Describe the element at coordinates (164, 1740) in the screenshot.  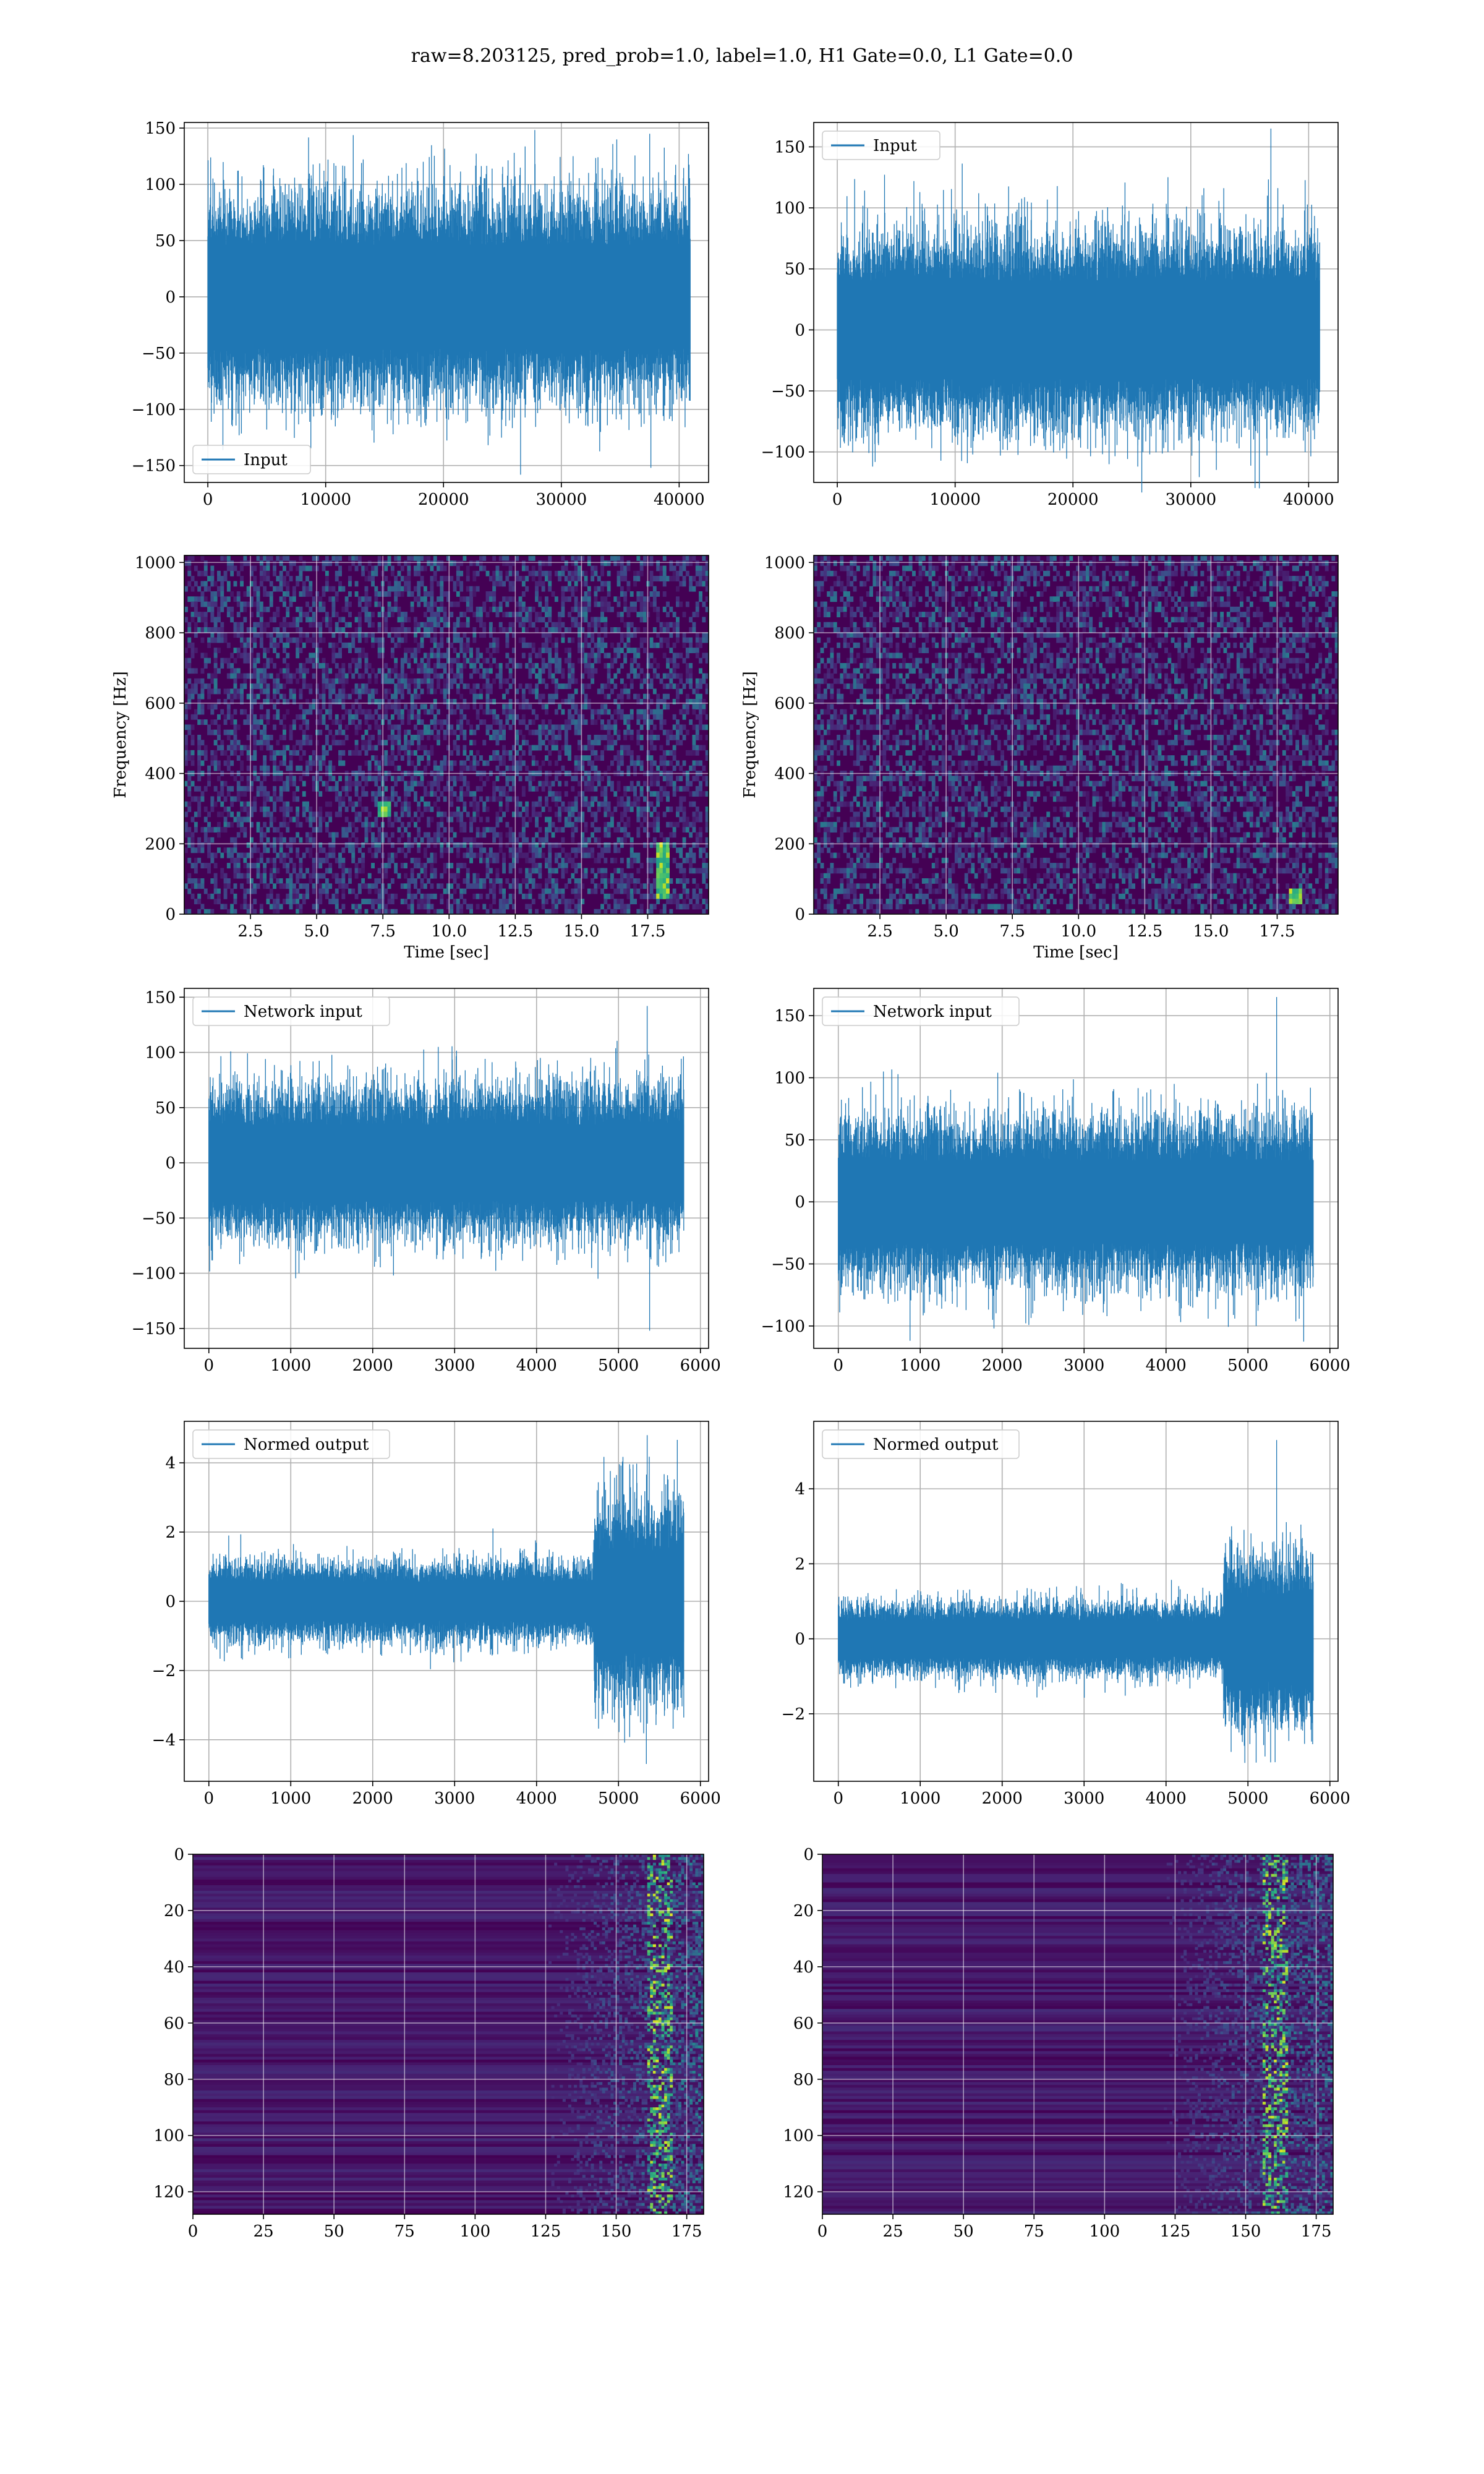
I see `y-tick-label: −4` at that location.